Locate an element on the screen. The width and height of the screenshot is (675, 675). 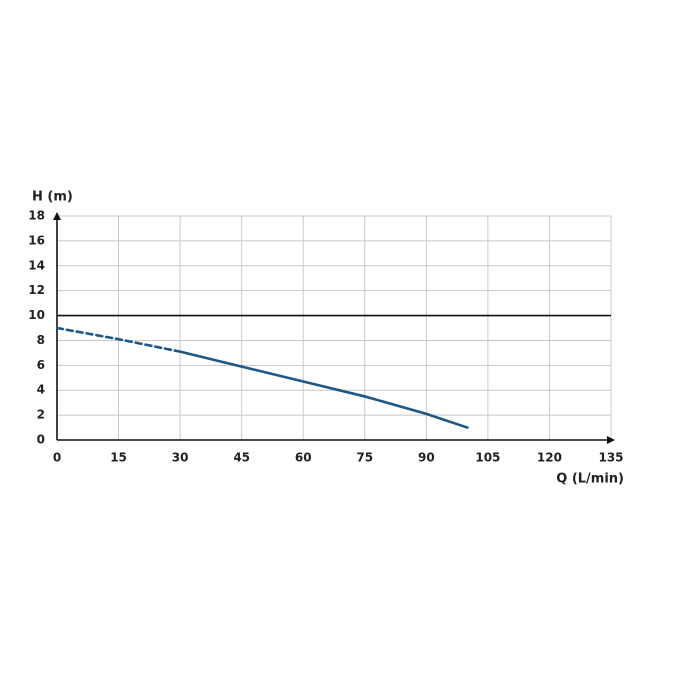
x-tick-label: 120 is located at coordinates (549, 458).